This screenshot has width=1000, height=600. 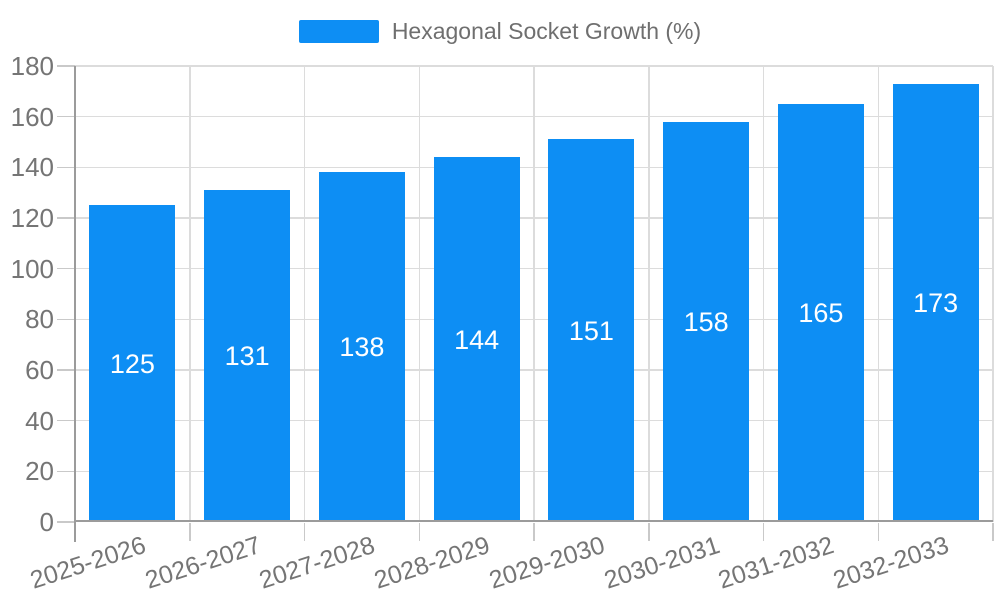 What do you see at coordinates (32, 268) in the screenshot?
I see `y-axis-tick-label: 100` at bounding box center [32, 268].